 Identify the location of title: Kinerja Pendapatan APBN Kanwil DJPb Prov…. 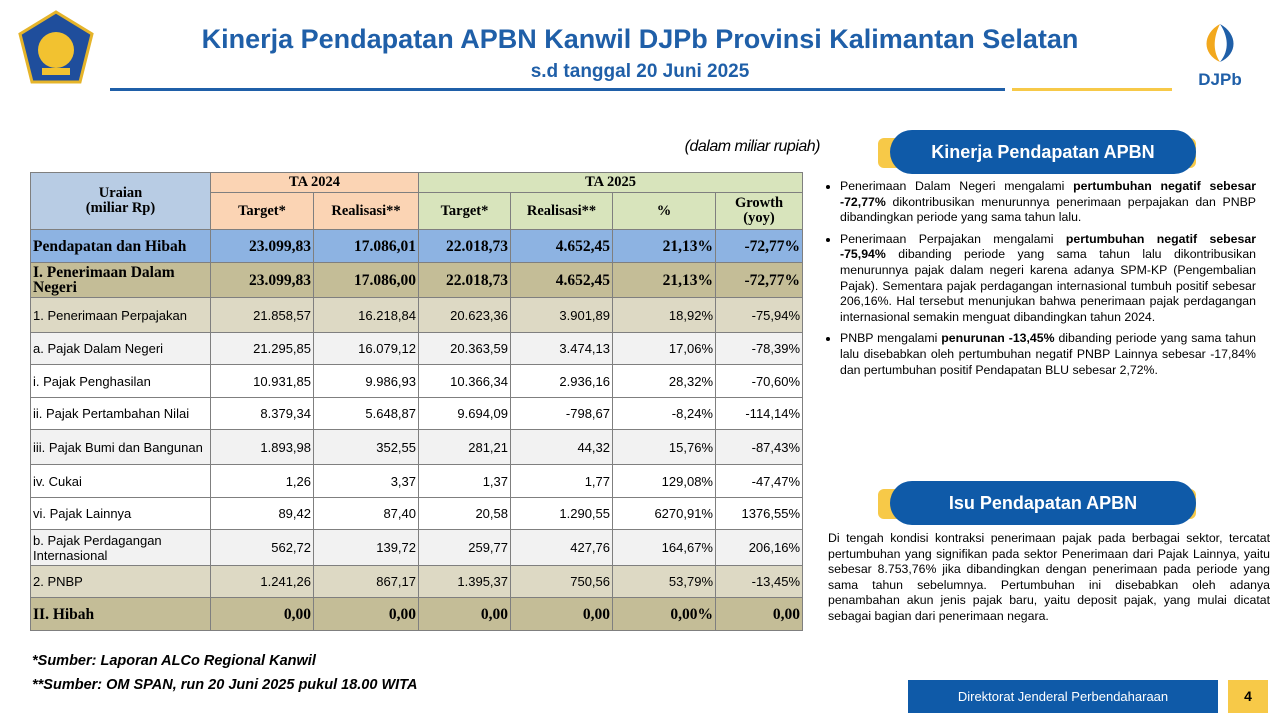
(640, 39).